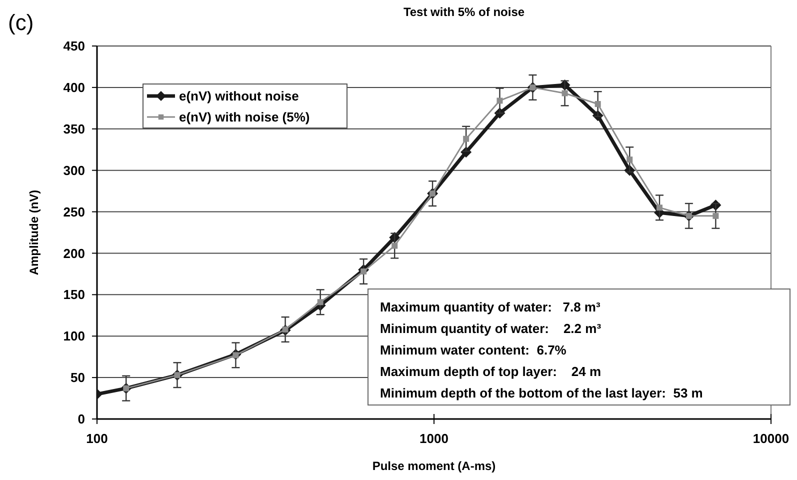 The image size is (797, 480). What do you see at coordinates (490, 307) in the screenshot?
I see `annotation: Maximum quantity of water: 7.8 m³` at bounding box center [490, 307].